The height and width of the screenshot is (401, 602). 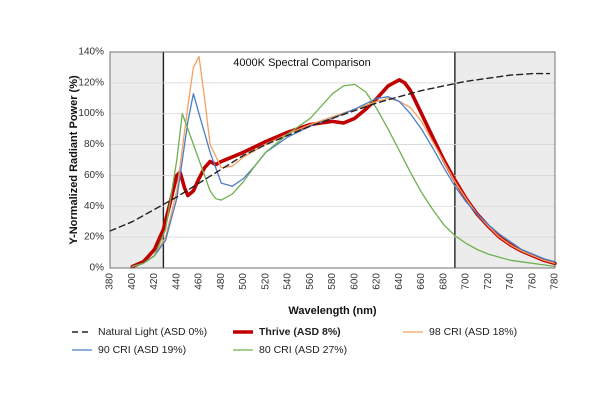 I want to click on x-tick-label: 680, so click(x=443, y=281).